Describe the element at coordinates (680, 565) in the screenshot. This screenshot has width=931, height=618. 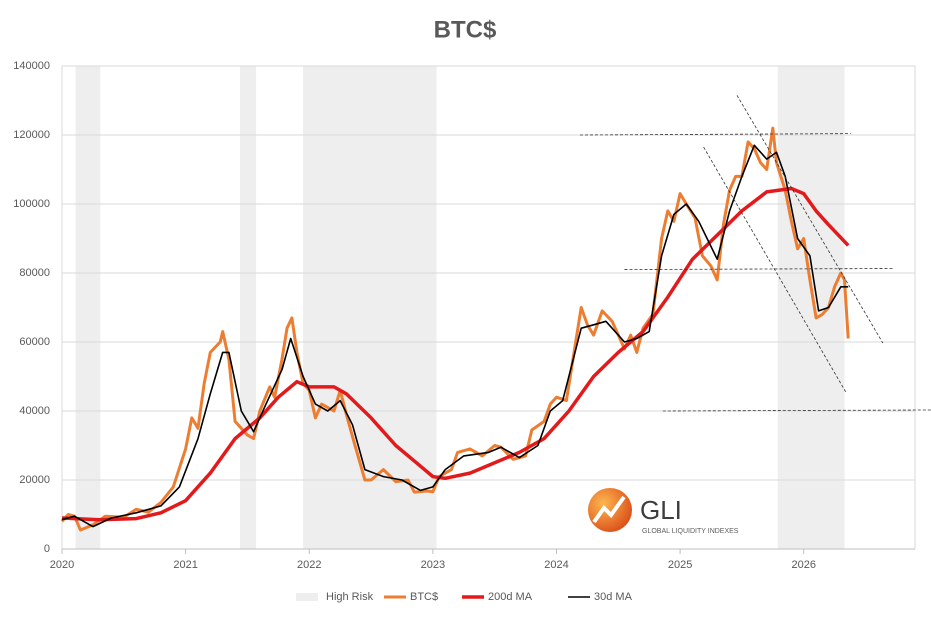
I see `x-tick-label: 2025` at that location.